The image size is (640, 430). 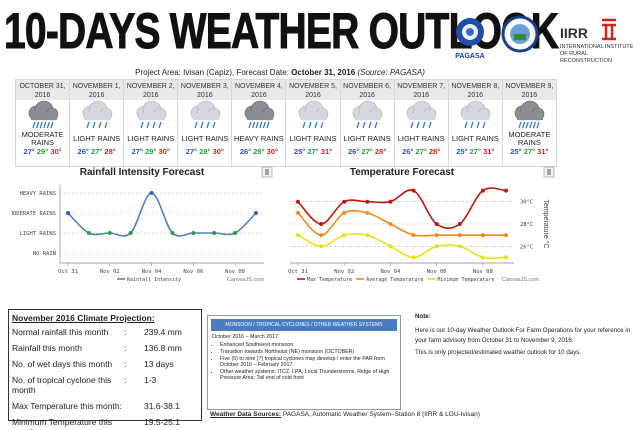 What do you see at coordinates (142, 172) in the screenshot?
I see `chart-title: Rainfall Intensity Forecast` at bounding box center [142, 172].